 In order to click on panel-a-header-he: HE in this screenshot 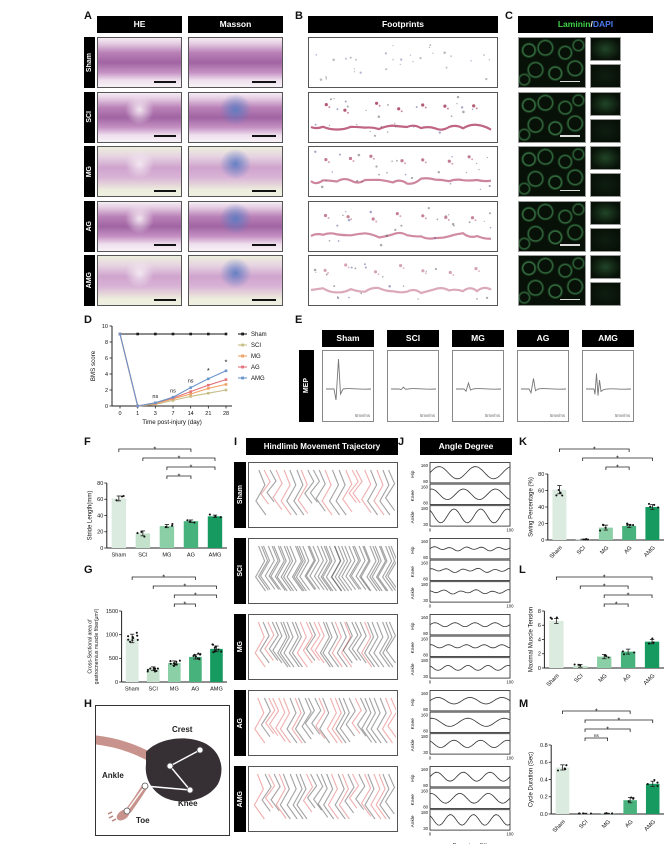, I will do `click(139, 24)`.